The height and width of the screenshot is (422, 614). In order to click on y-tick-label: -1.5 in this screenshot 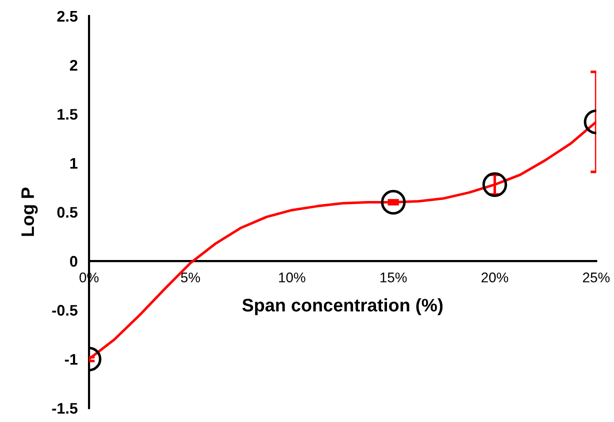, I will do `click(65, 408)`.